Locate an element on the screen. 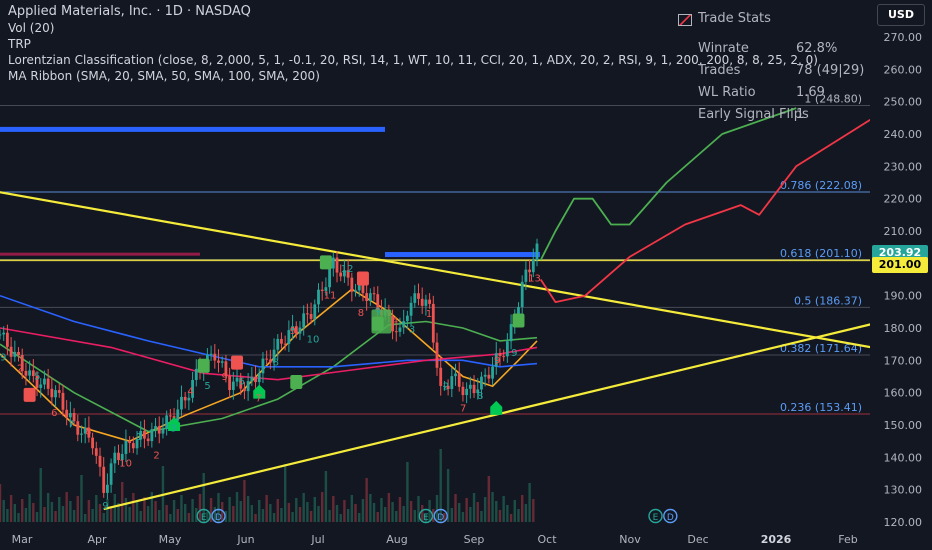 The height and width of the screenshot is (550, 932). signal-count-label: 4 is located at coordinates (190, 391).